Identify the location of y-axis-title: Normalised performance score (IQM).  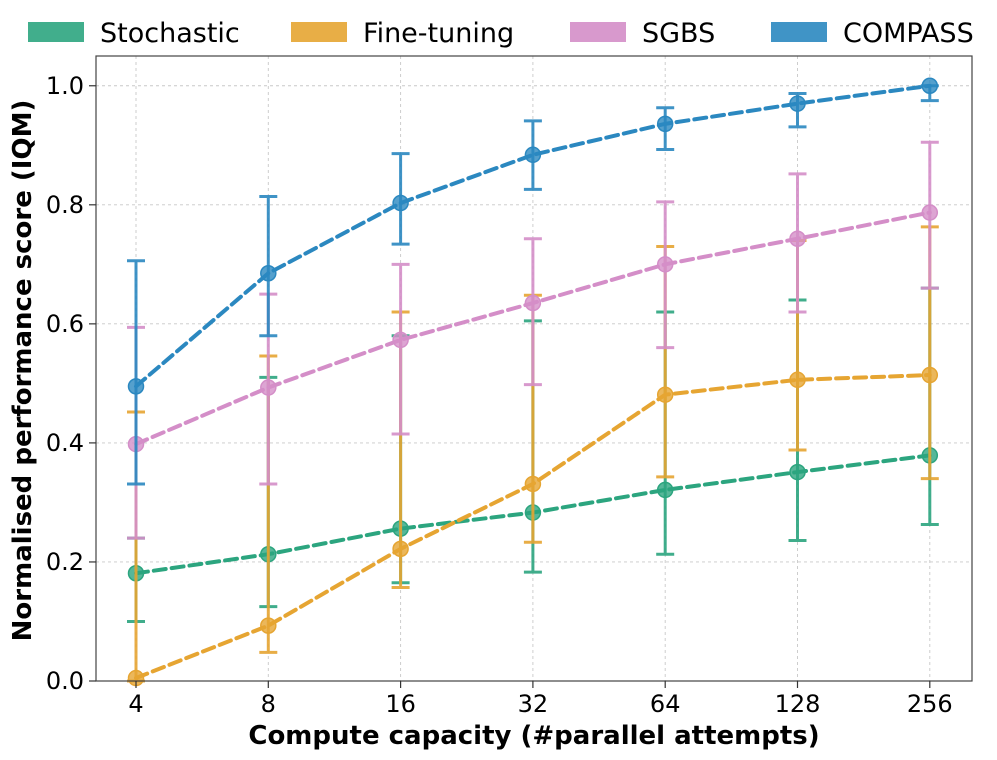
(23, 371).